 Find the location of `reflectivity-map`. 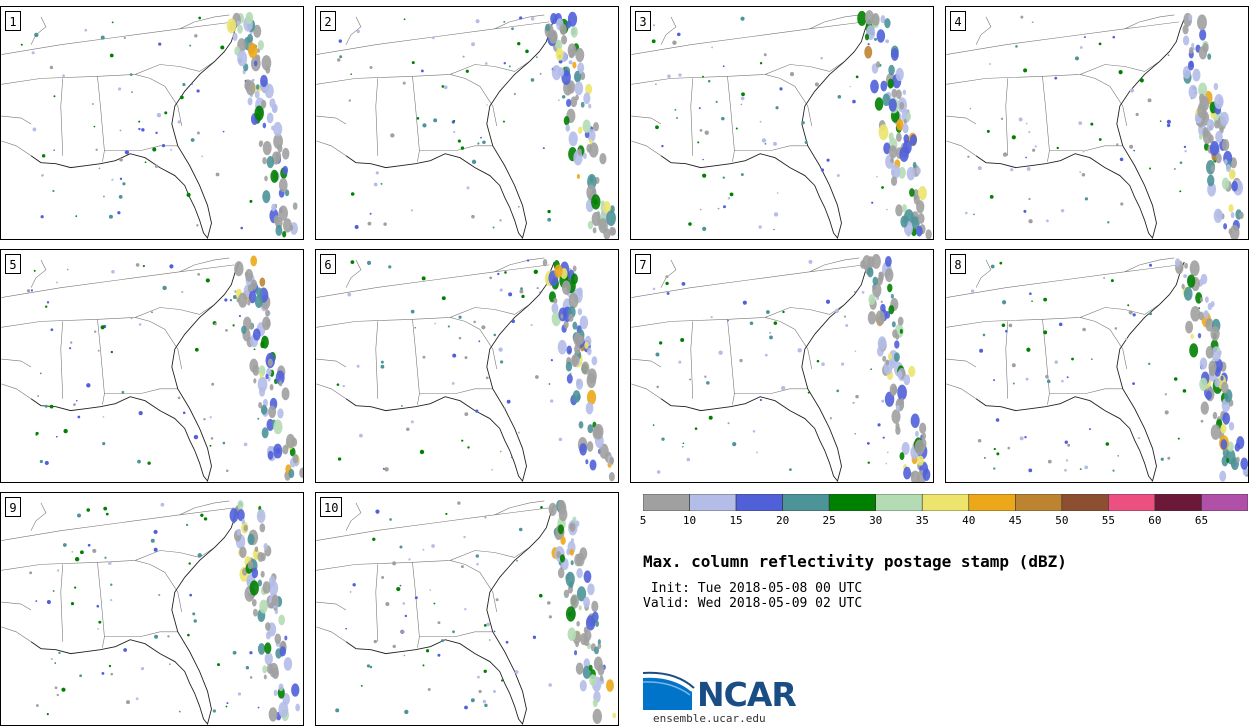

reflectivity-map is located at coordinates (466, 125).